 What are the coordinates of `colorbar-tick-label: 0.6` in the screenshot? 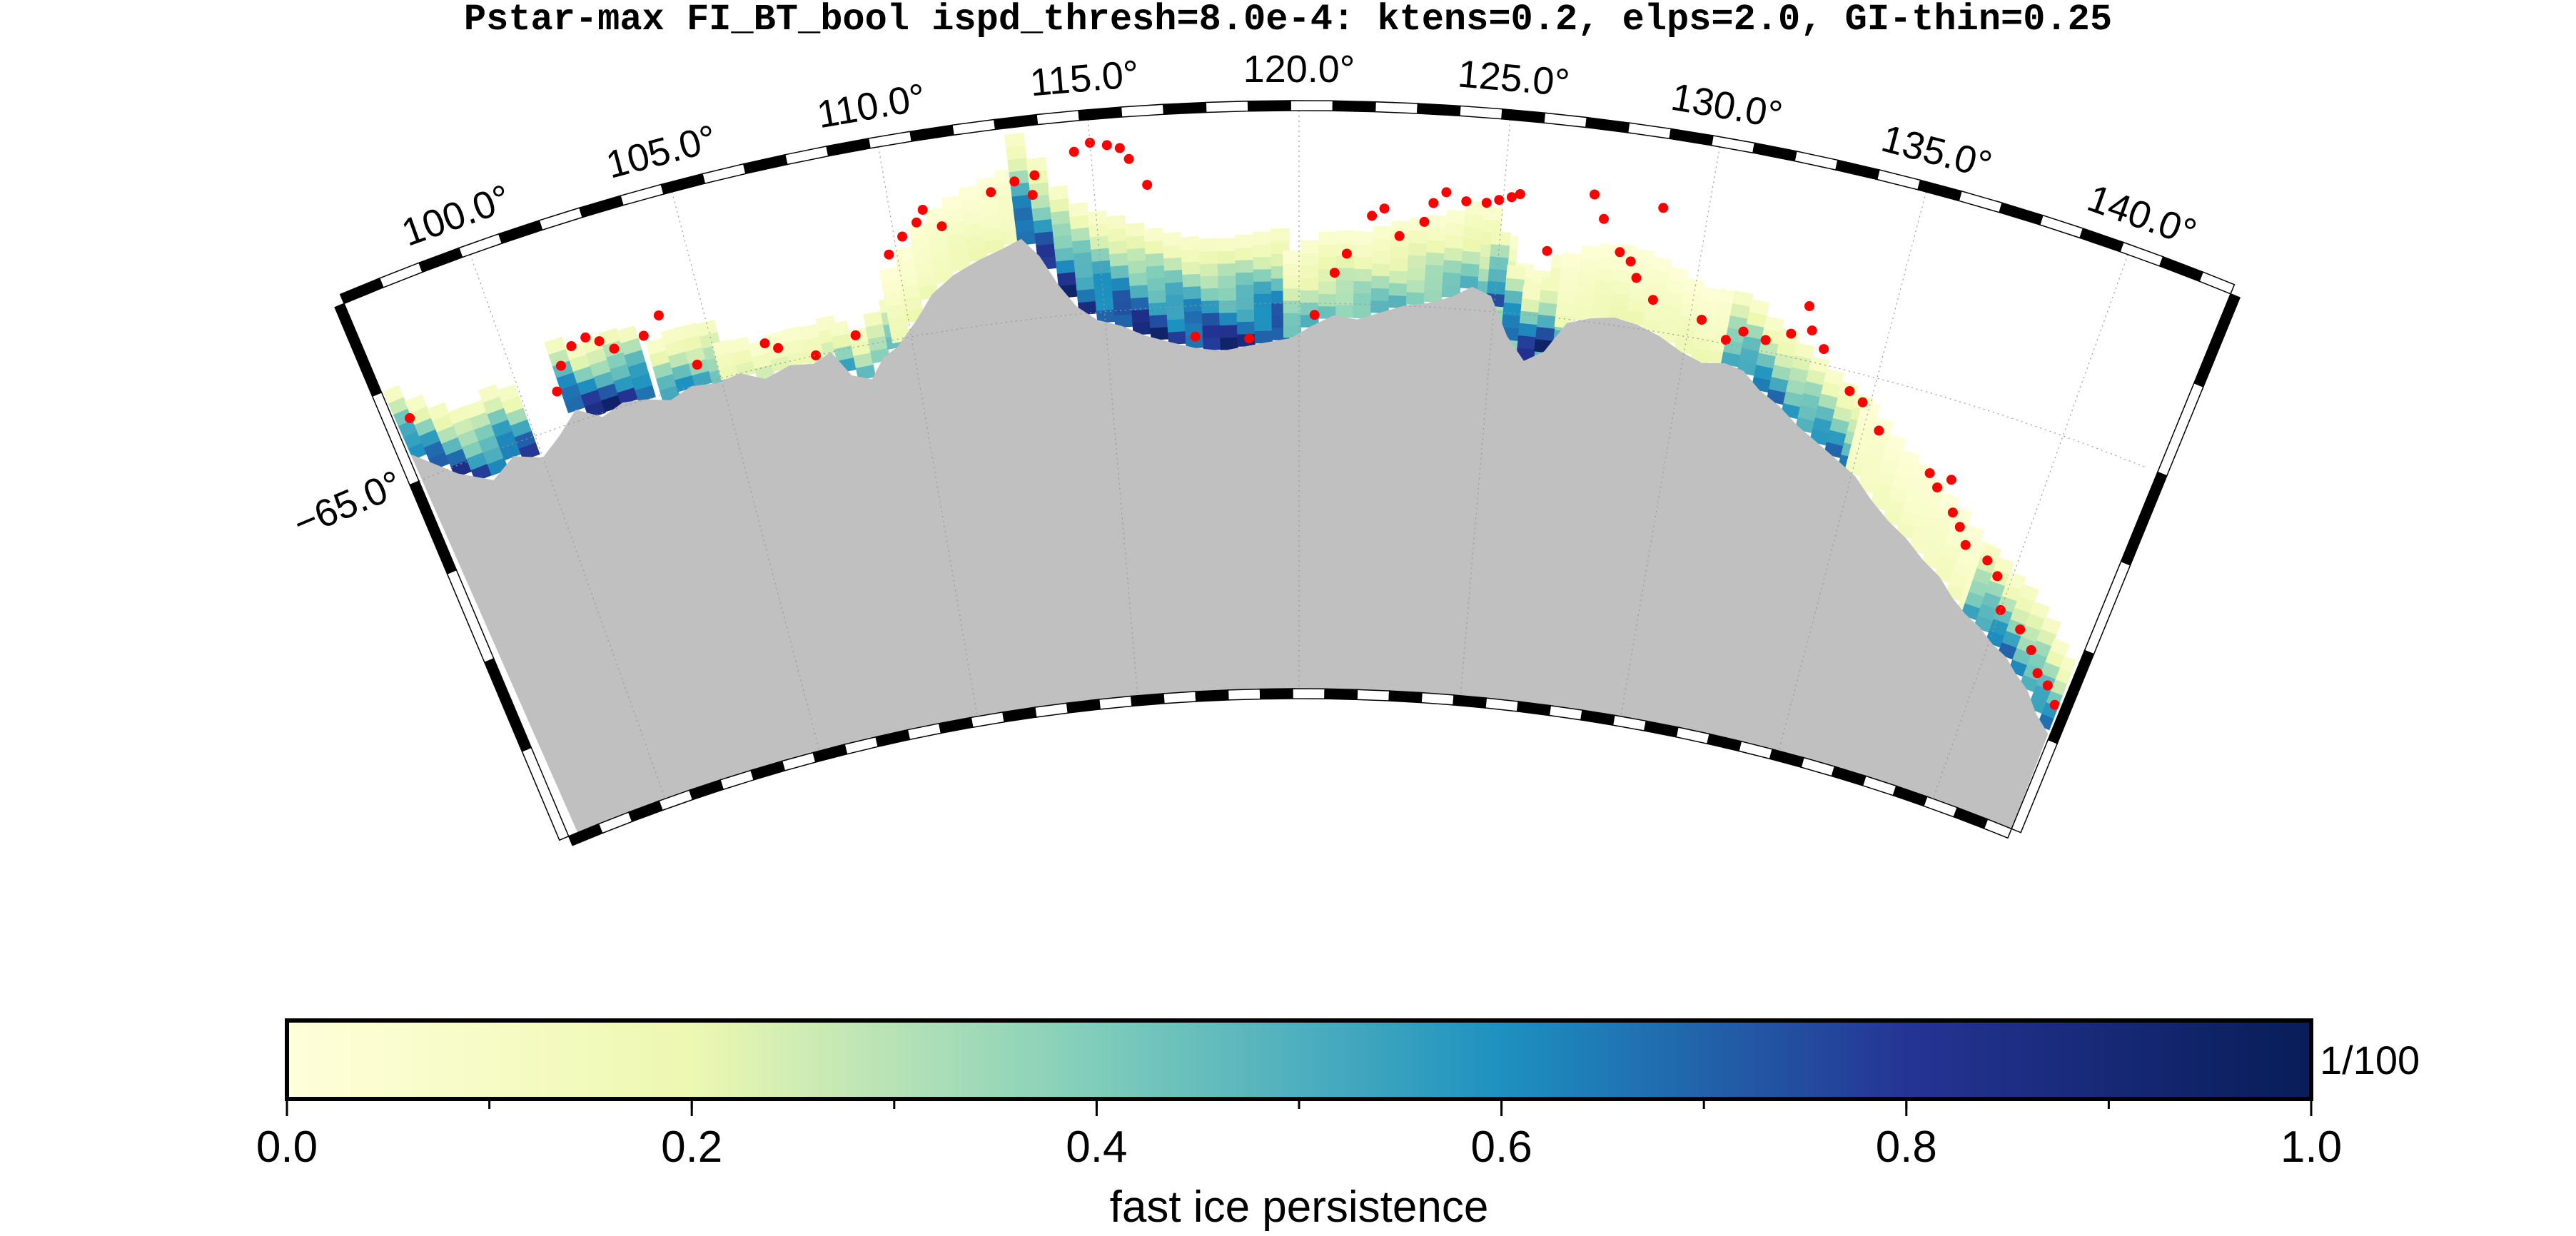 It's located at (1501, 1147).